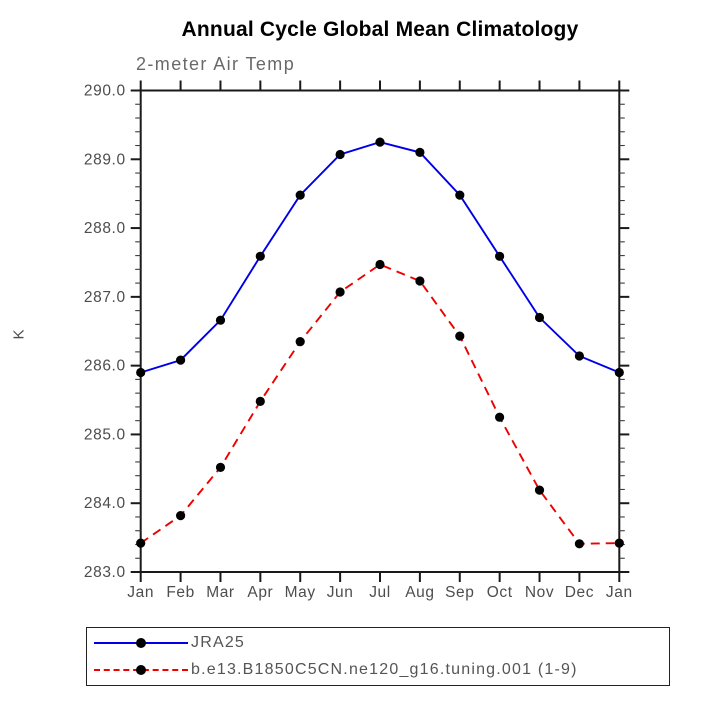  I want to click on y-axis-tick-label: 284.0, so click(105, 503).